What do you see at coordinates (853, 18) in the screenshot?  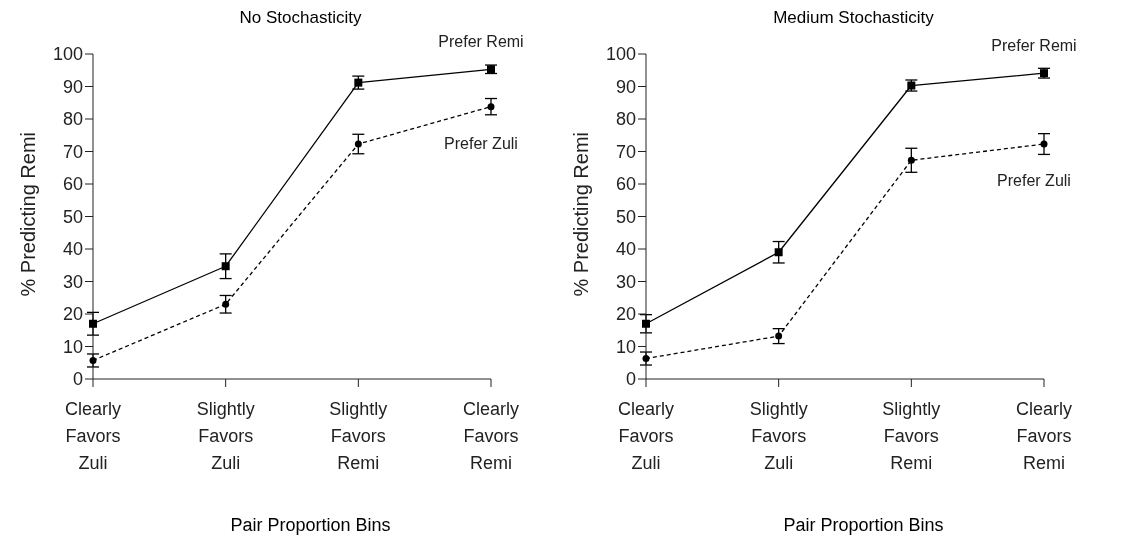 I see `chart-title: Medium Stochasticity` at bounding box center [853, 18].